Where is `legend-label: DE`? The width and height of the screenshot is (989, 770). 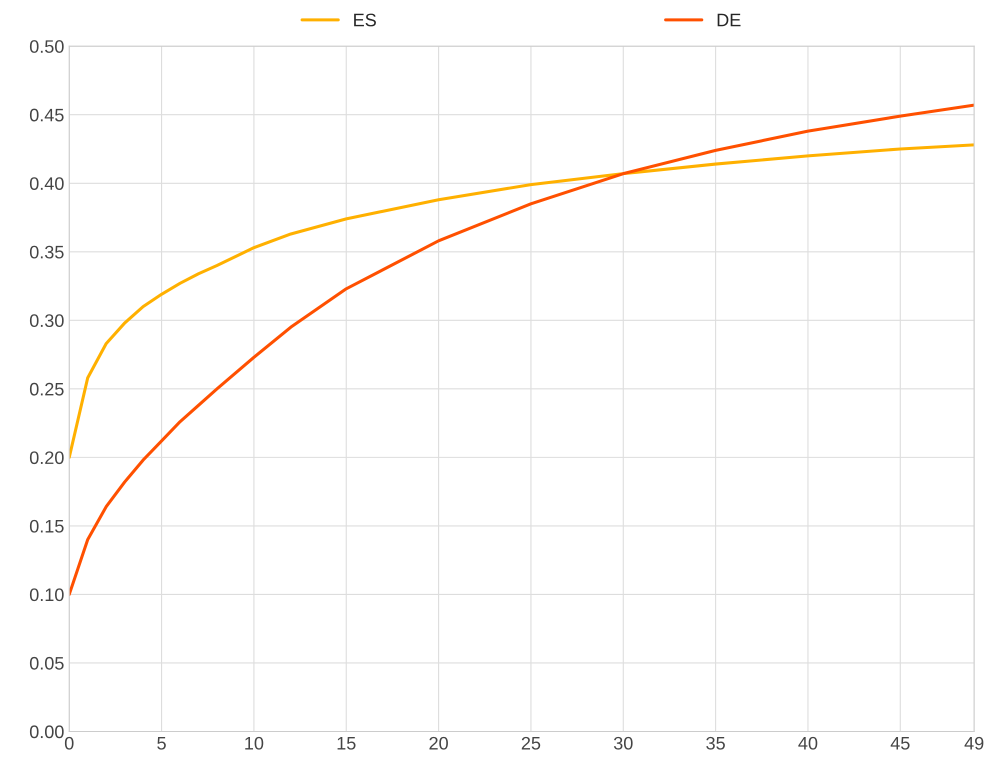 legend-label: DE is located at coordinates (729, 20).